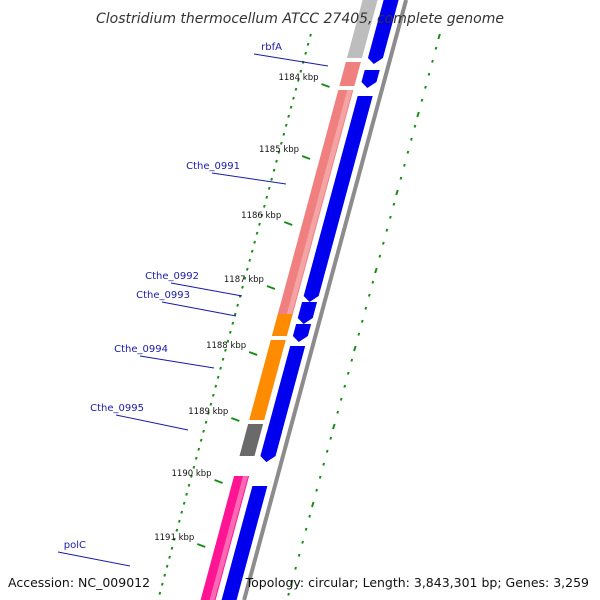 Image resolution: width=600 pixels, height=600 pixels. Describe the element at coordinates (75, 545) in the screenshot. I see `gene-label: polC` at that location.